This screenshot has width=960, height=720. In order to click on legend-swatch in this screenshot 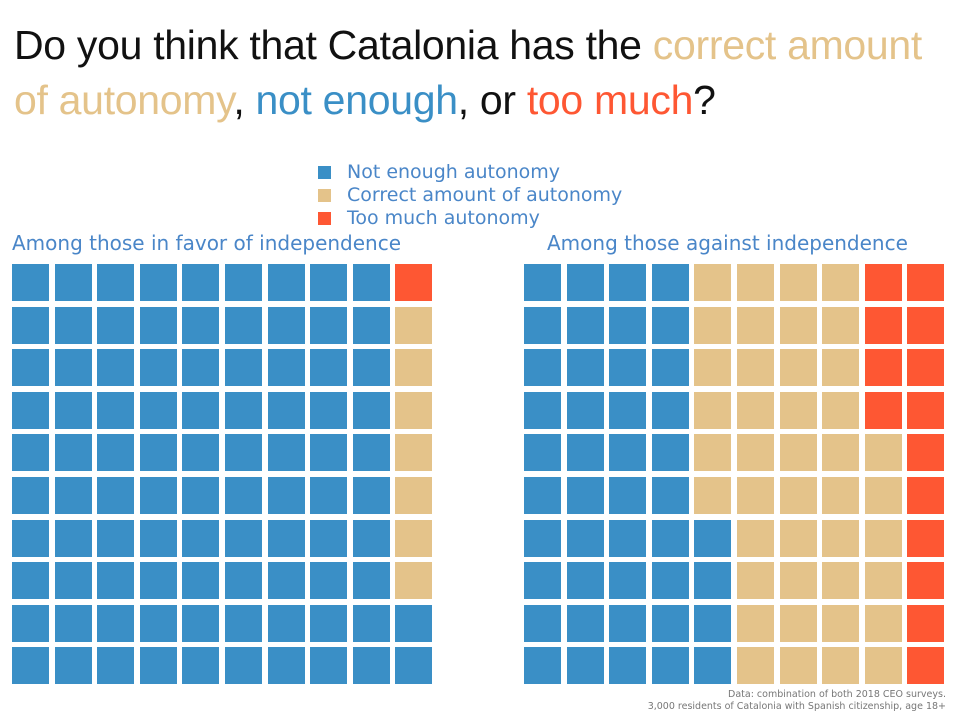, I will do `click(324, 218)`.